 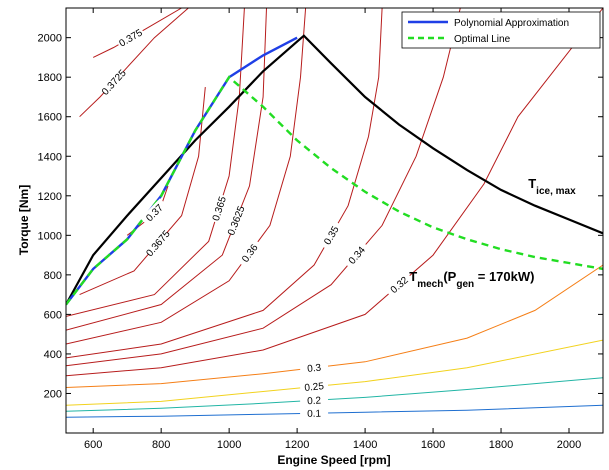 What do you see at coordinates (552, 186) in the screenshot?
I see `annotation-t-ice-max: Tice, max` at bounding box center [552, 186].